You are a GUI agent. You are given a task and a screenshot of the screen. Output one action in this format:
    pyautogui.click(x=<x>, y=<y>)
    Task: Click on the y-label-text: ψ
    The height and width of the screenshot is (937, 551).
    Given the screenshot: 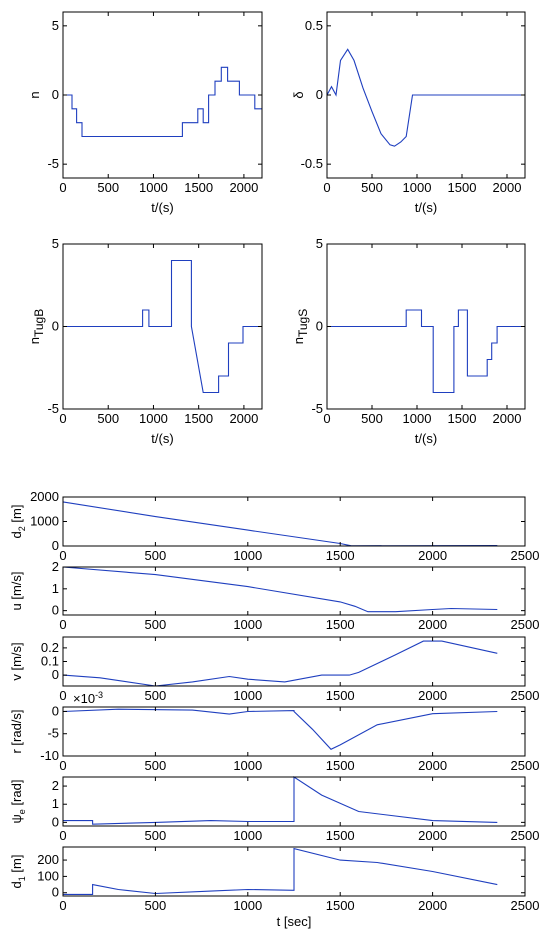 What is the action you would take?
    pyautogui.click(x=16, y=818)
    